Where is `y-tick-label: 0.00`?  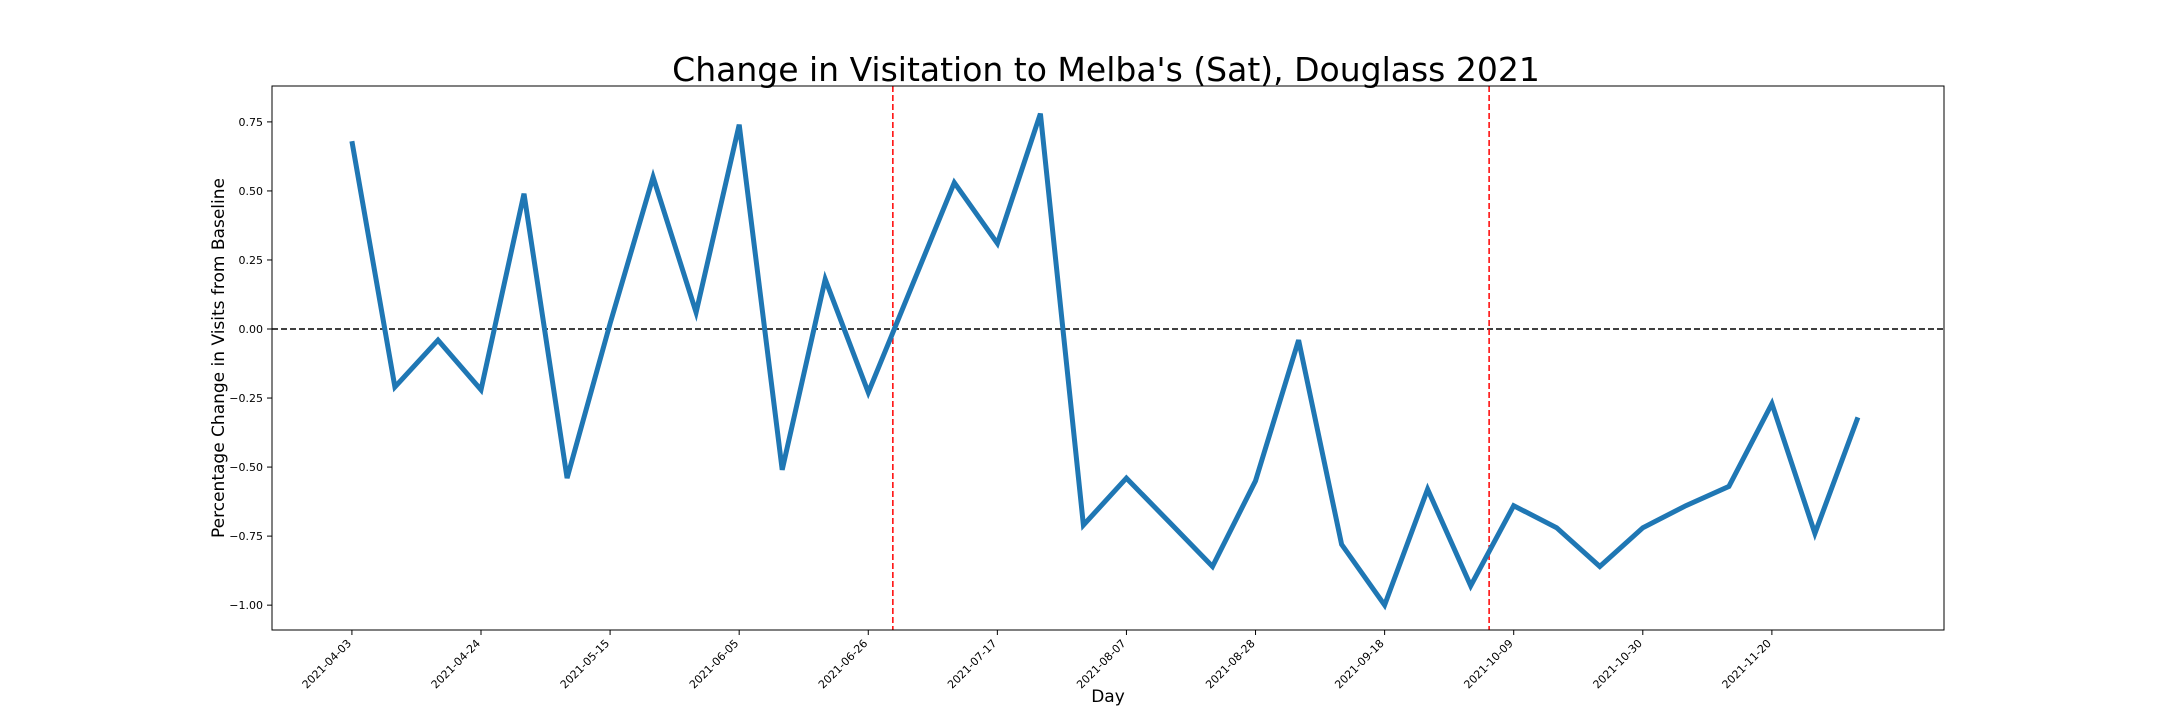 y-tick-label: 0.00 is located at coordinates (251, 329).